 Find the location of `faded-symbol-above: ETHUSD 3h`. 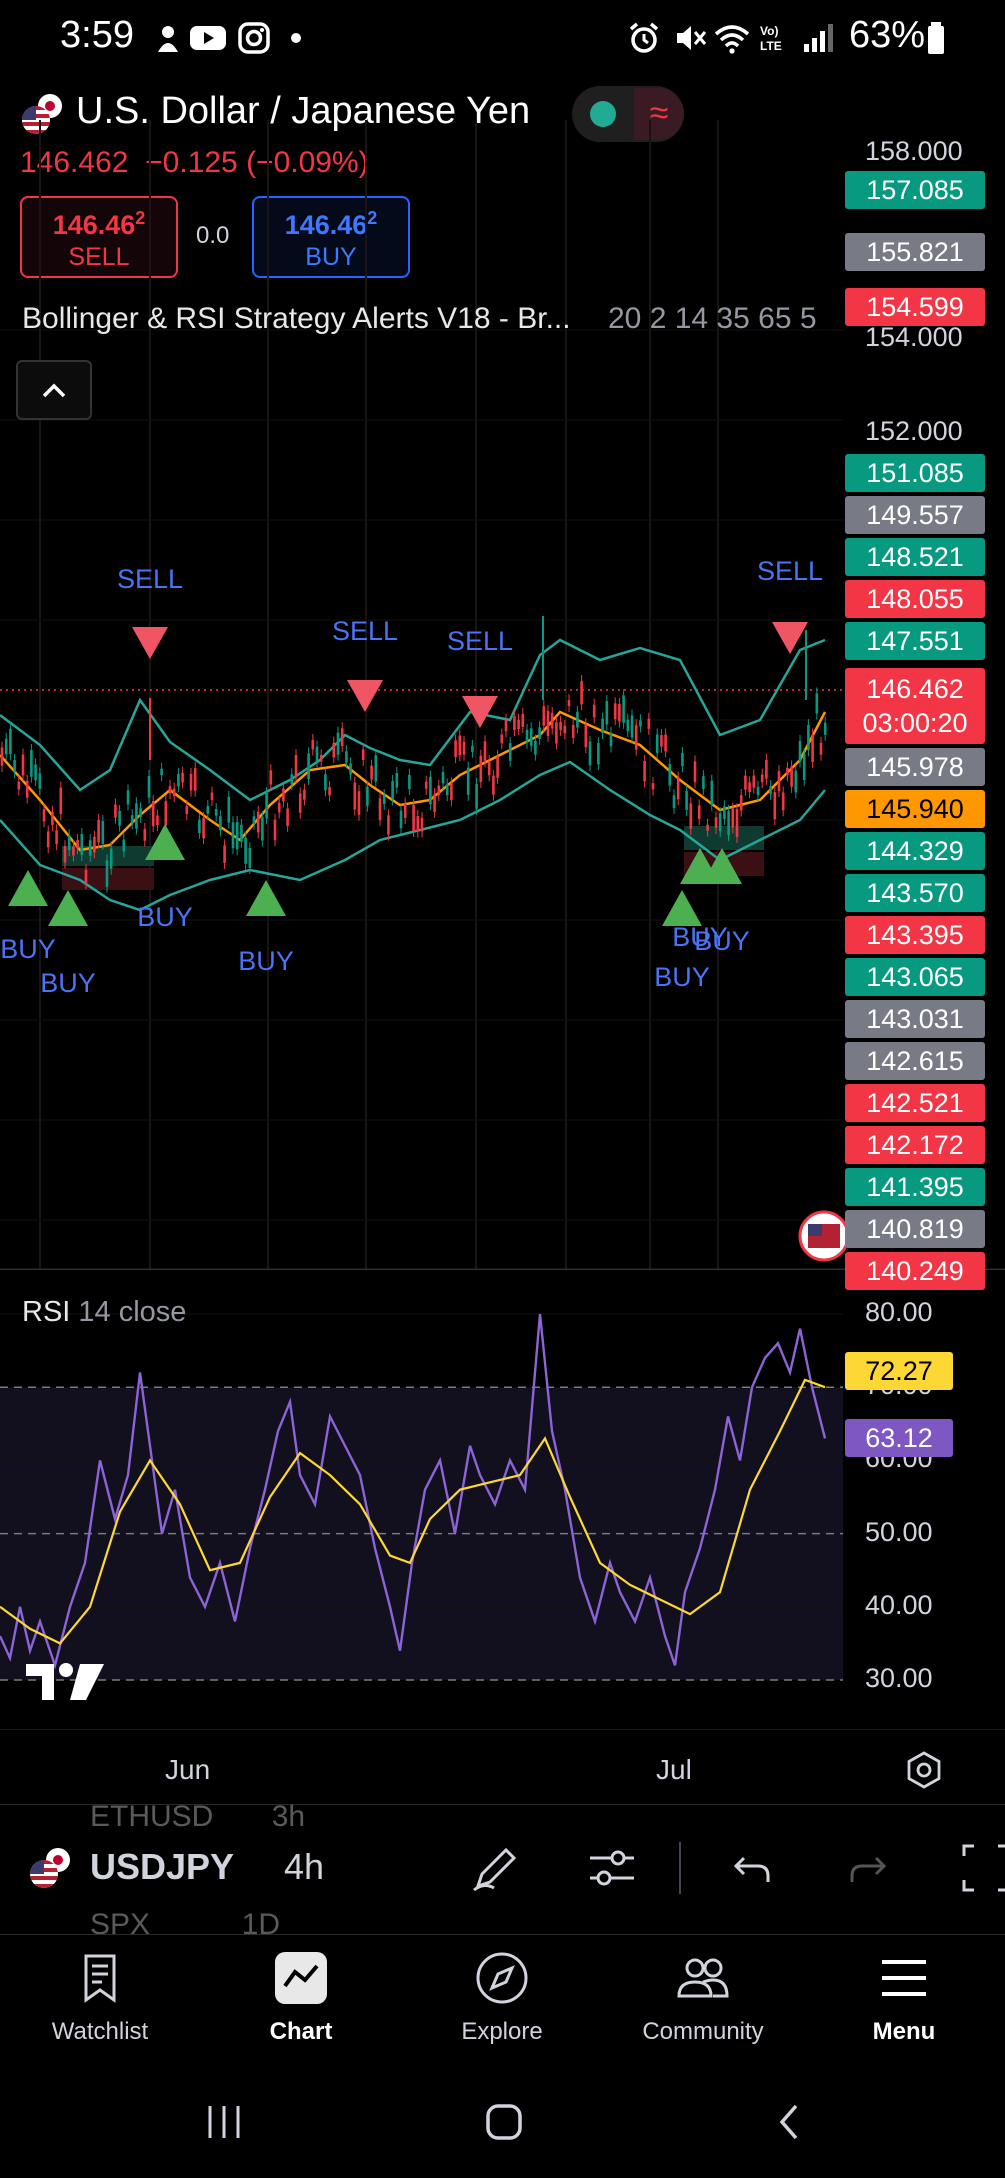

faded-symbol-above: ETHUSD 3h is located at coordinates (197, 1817).